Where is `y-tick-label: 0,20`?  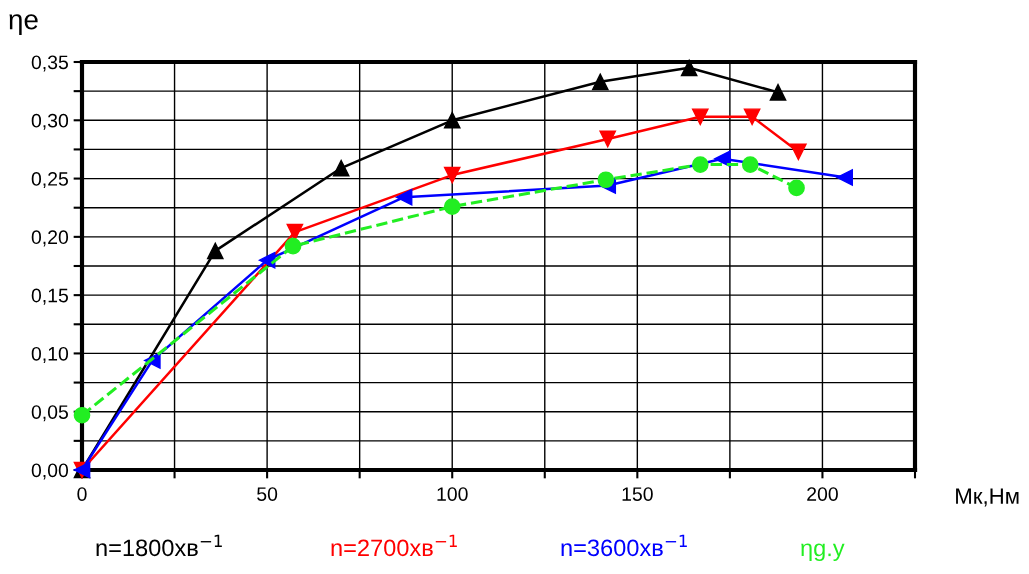
y-tick-label: 0,20 is located at coordinates (50, 238).